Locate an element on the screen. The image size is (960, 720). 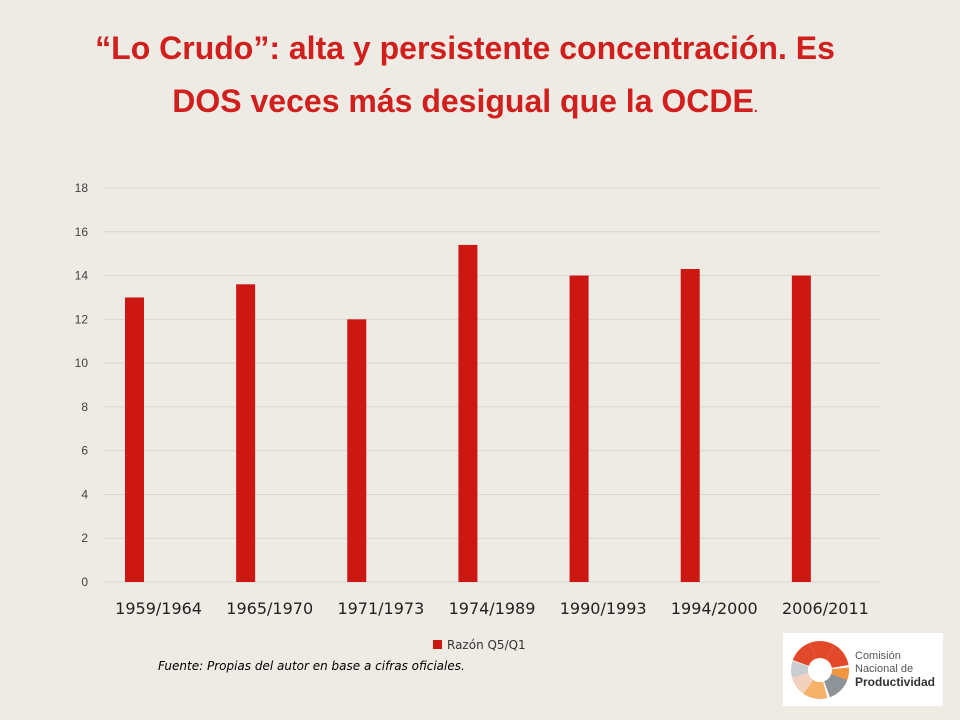
commission-logo: Comisión Nacional de Productividad is located at coordinates (863, 669).